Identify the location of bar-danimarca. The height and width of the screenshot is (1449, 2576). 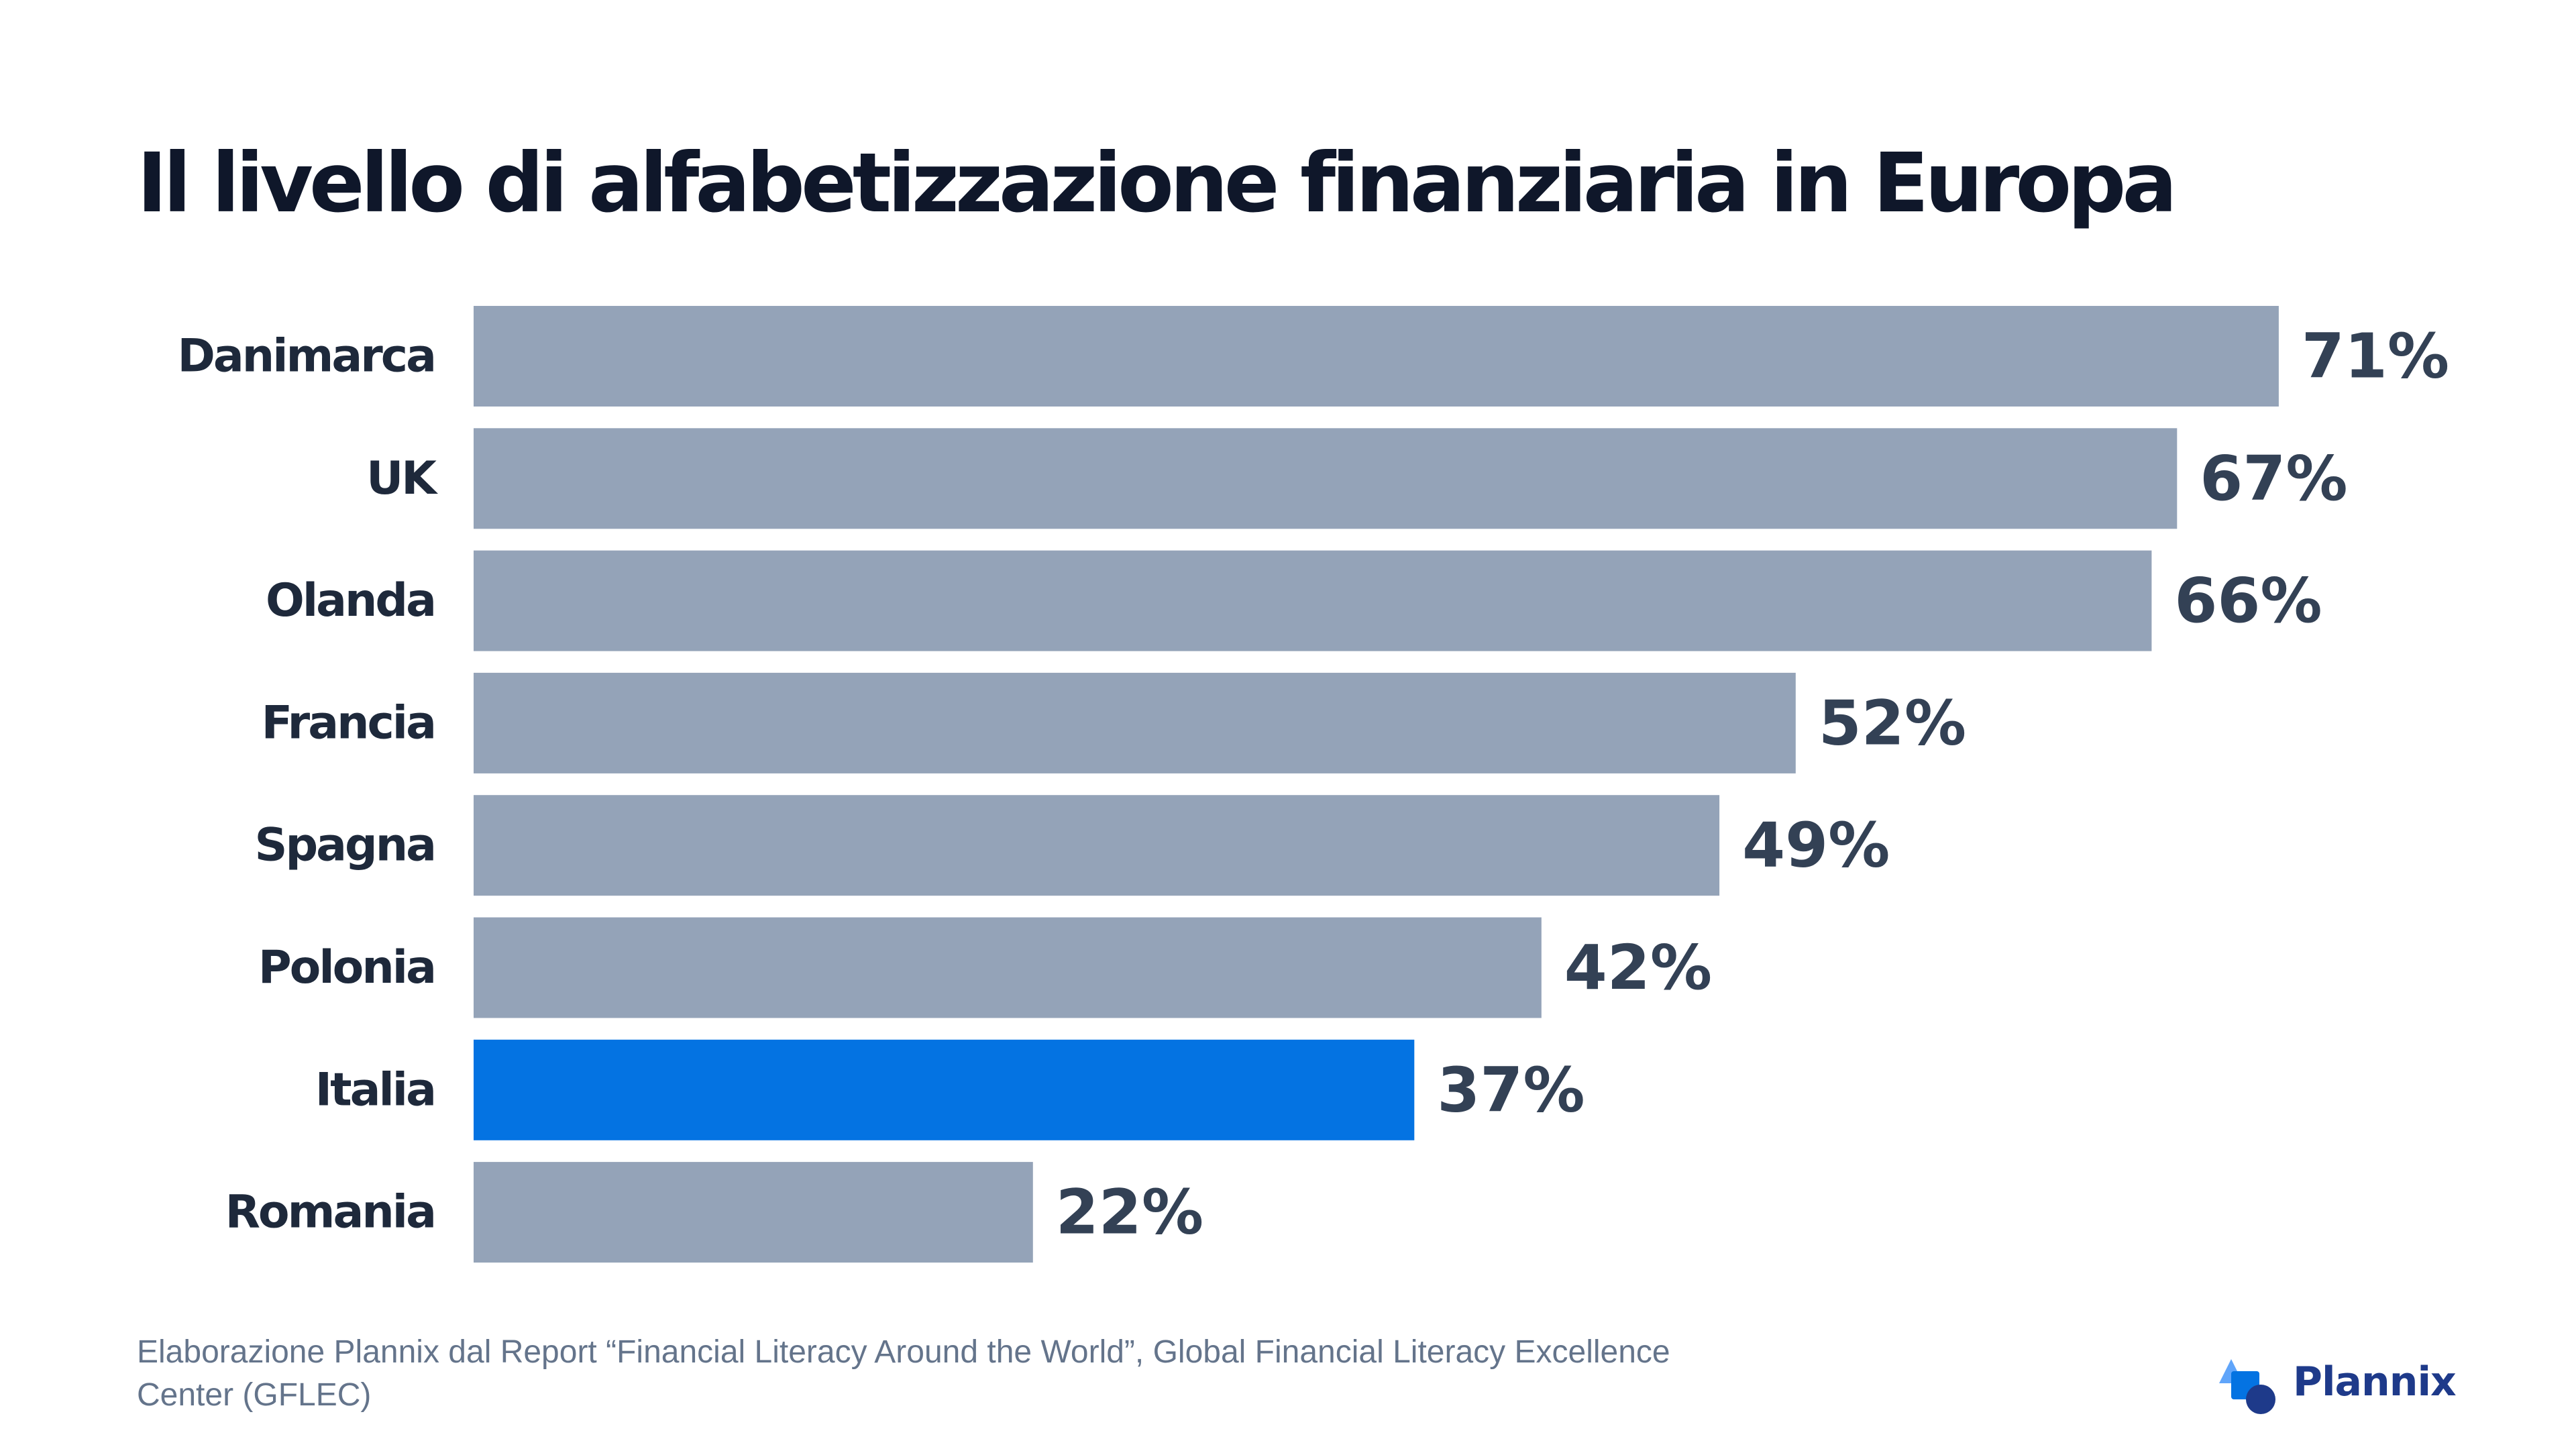
(1376, 356).